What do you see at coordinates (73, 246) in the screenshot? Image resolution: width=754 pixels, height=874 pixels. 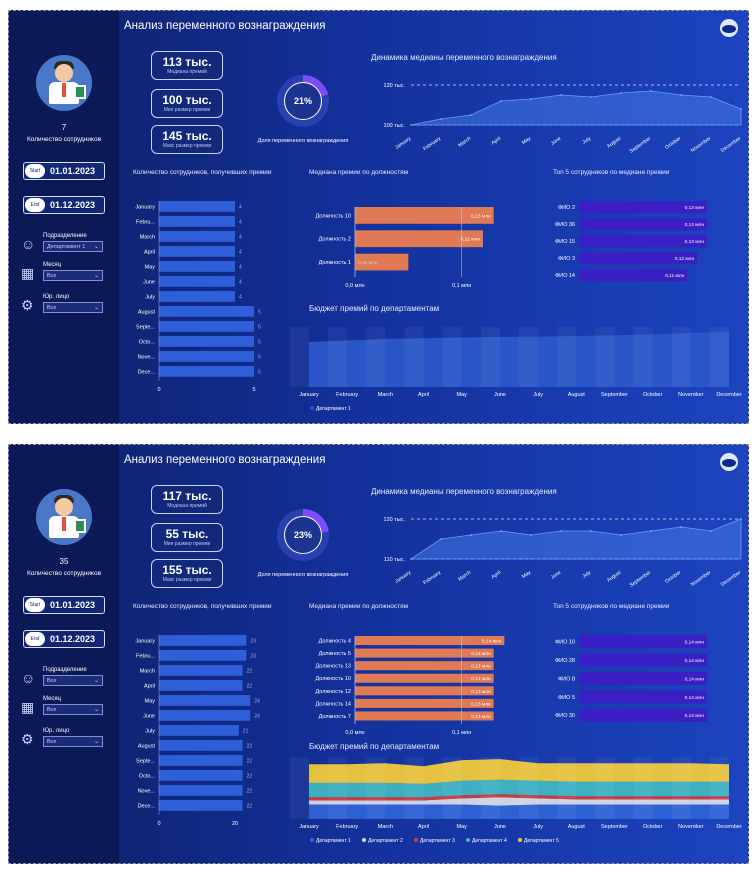 I see `department-filter-select: Департамент 1 ⌄` at bounding box center [73, 246].